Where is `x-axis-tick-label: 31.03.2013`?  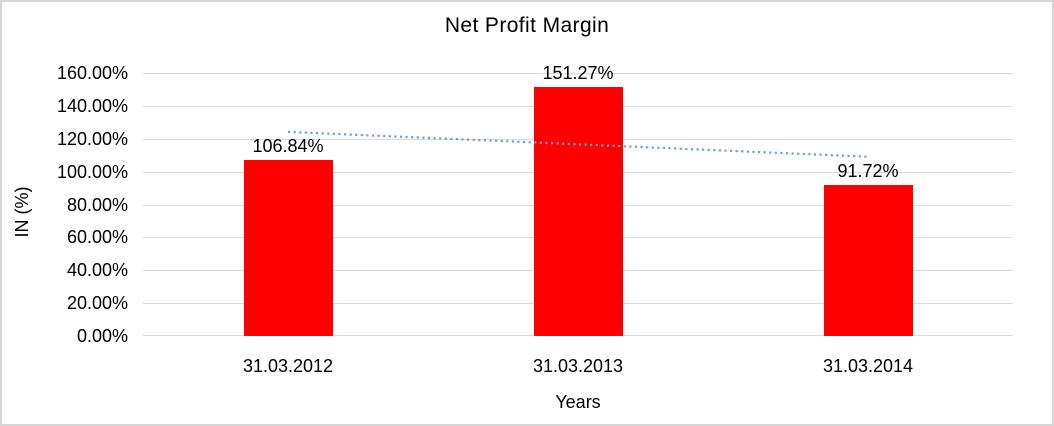
x-axis-tick-label: 31.03.2013 is located at coordinates (578, 366).